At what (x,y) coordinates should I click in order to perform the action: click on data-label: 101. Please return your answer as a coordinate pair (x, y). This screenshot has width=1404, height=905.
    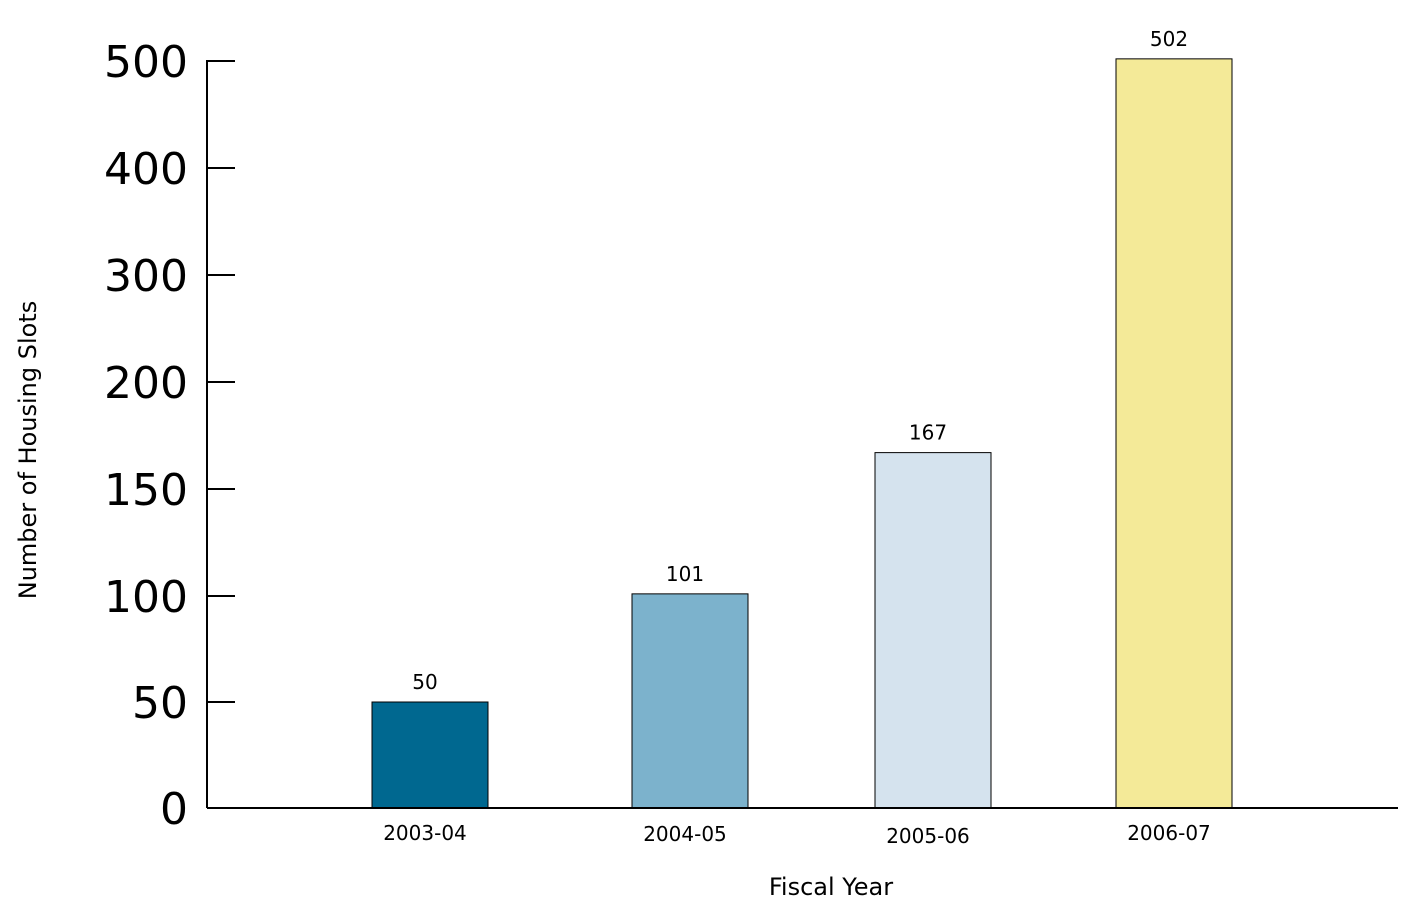
    Looking at the image, I should click on (685, 574).